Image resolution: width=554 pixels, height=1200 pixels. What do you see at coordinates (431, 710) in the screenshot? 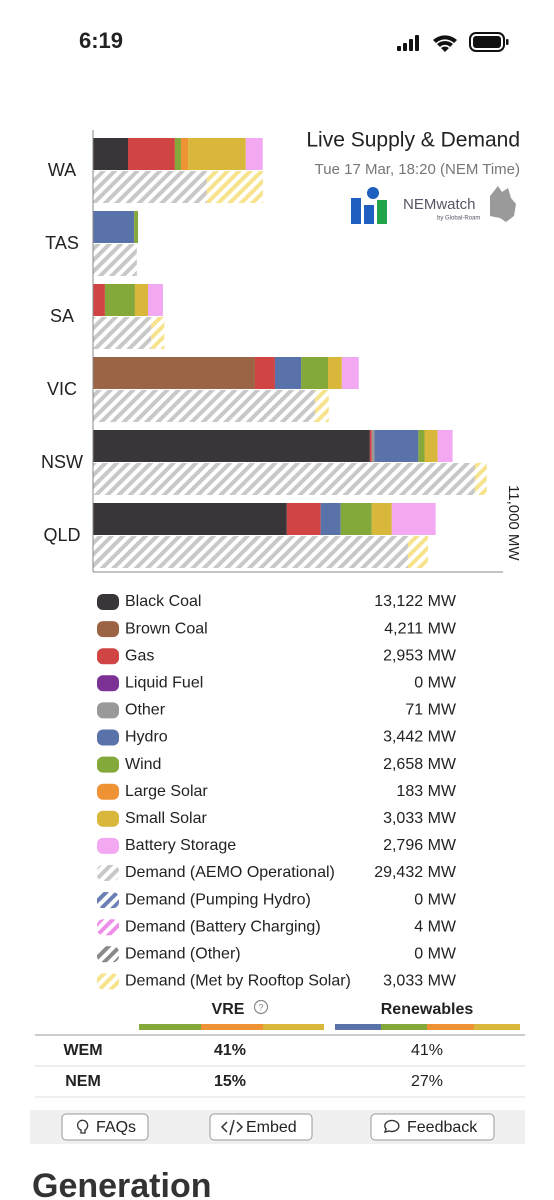
I see `legend-total: 71 MW` at bounding box center [431, 710].